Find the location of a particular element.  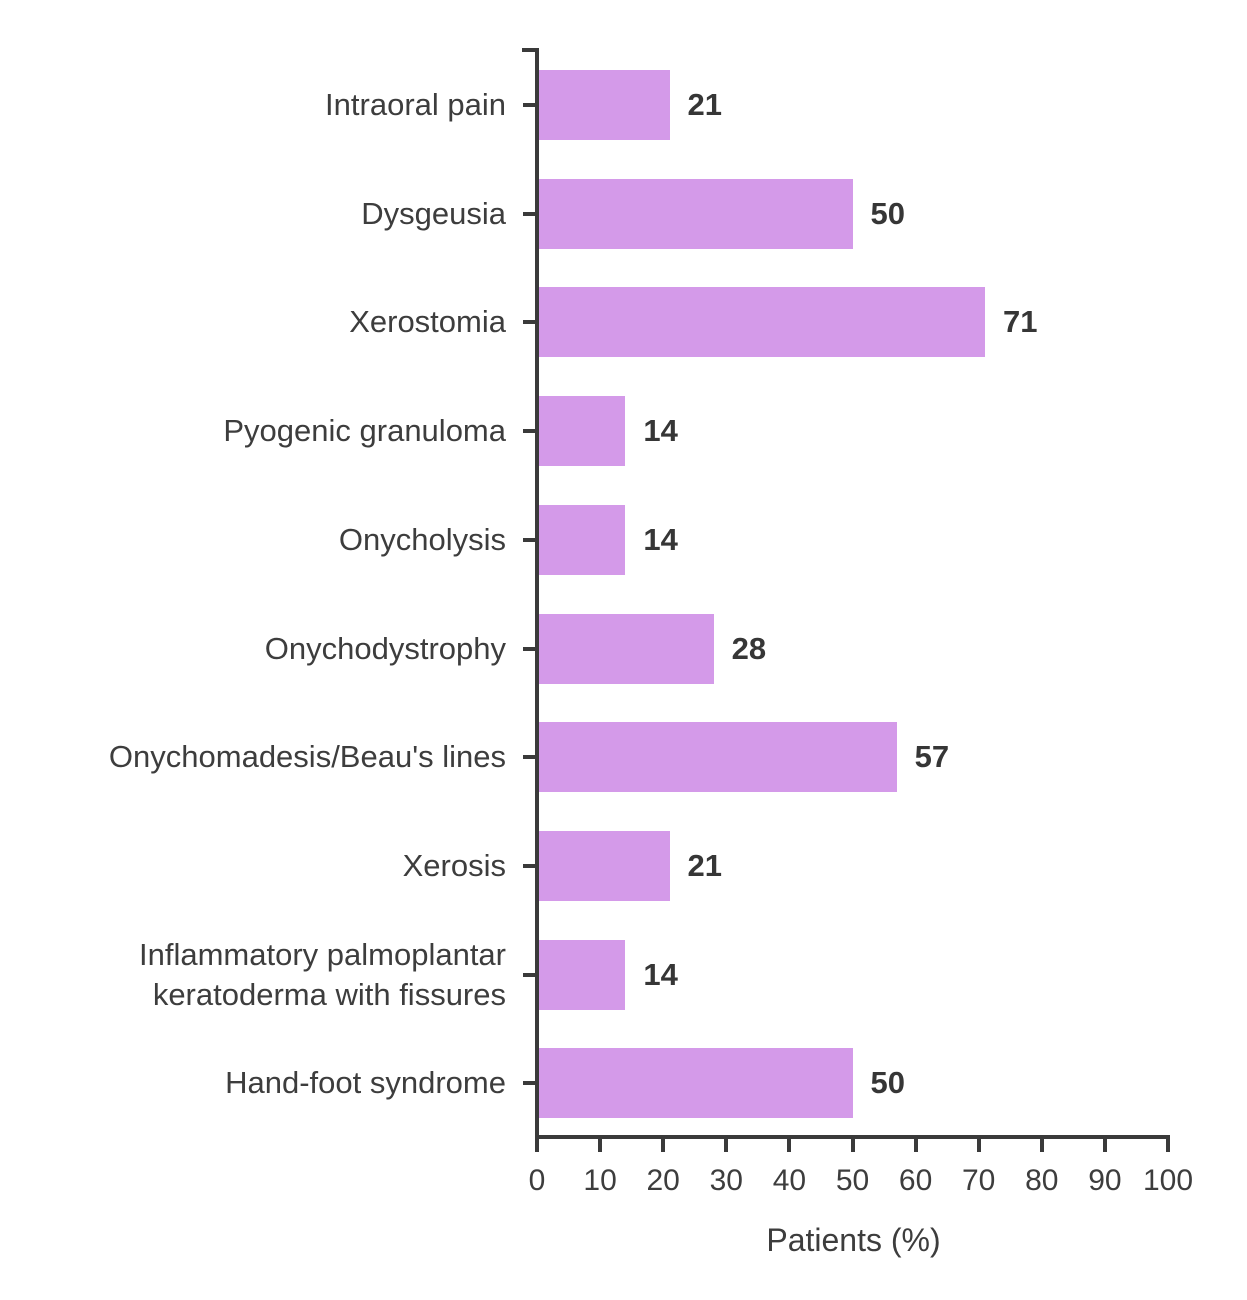

x-axis-tick-label: 90 is located at coordinates (1105, 1180).